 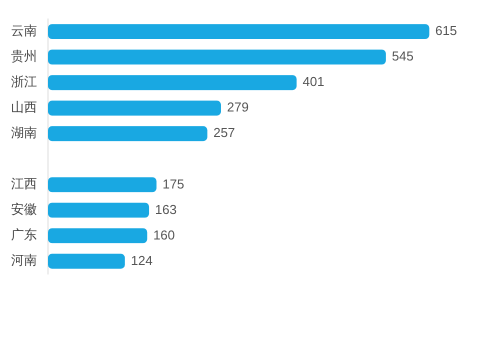 What do you see at coordinates (403, 56) in the screenshot?
I see `data-label: 545` at bounding box center [403, 56].